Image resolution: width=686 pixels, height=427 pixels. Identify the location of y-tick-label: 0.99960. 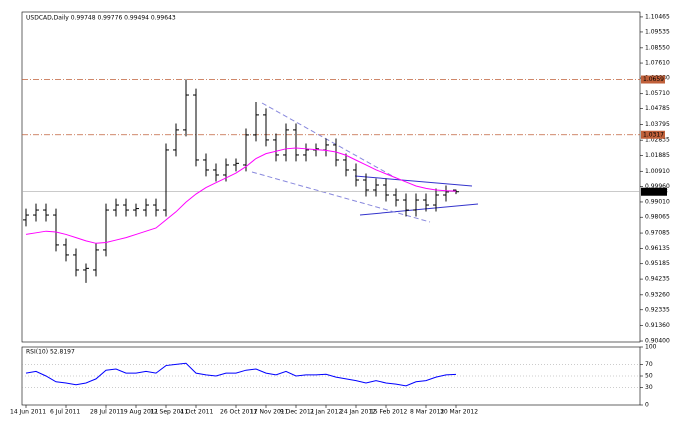
(657, 186).